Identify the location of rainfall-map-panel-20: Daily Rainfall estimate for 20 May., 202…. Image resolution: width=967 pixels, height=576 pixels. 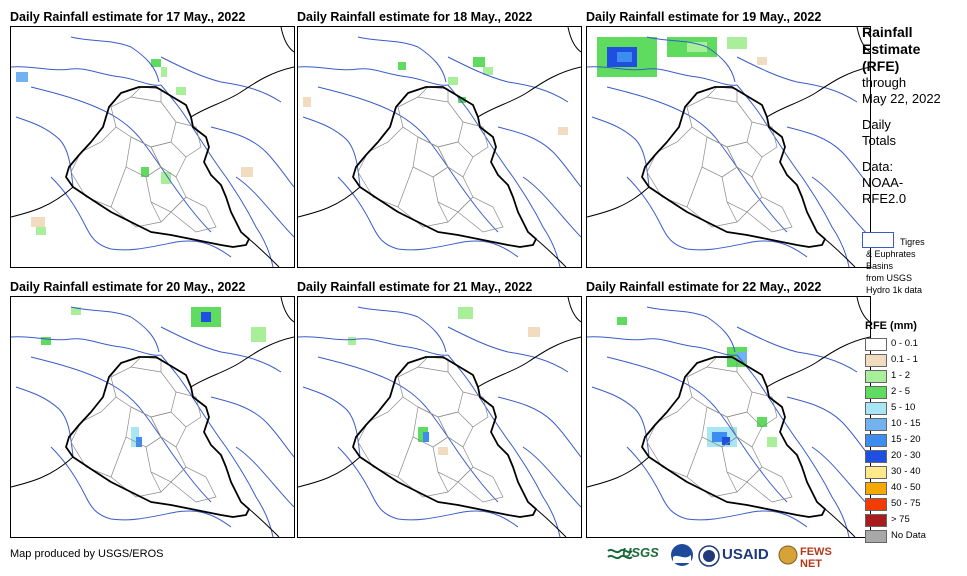
(152, 409).